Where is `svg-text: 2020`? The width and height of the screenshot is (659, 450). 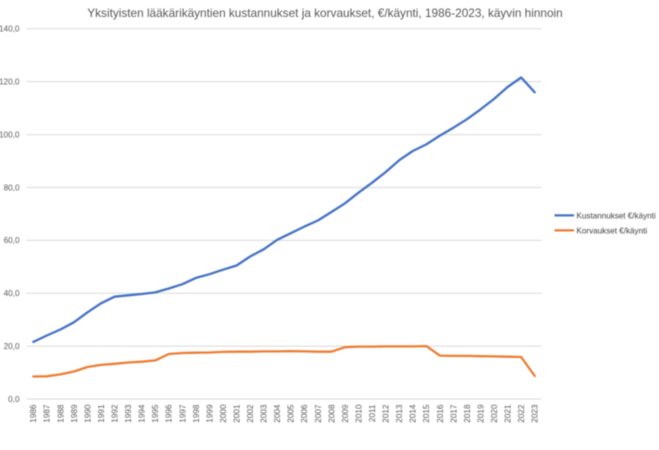 svg-text: 2020 is located at coordinates (494, 413).